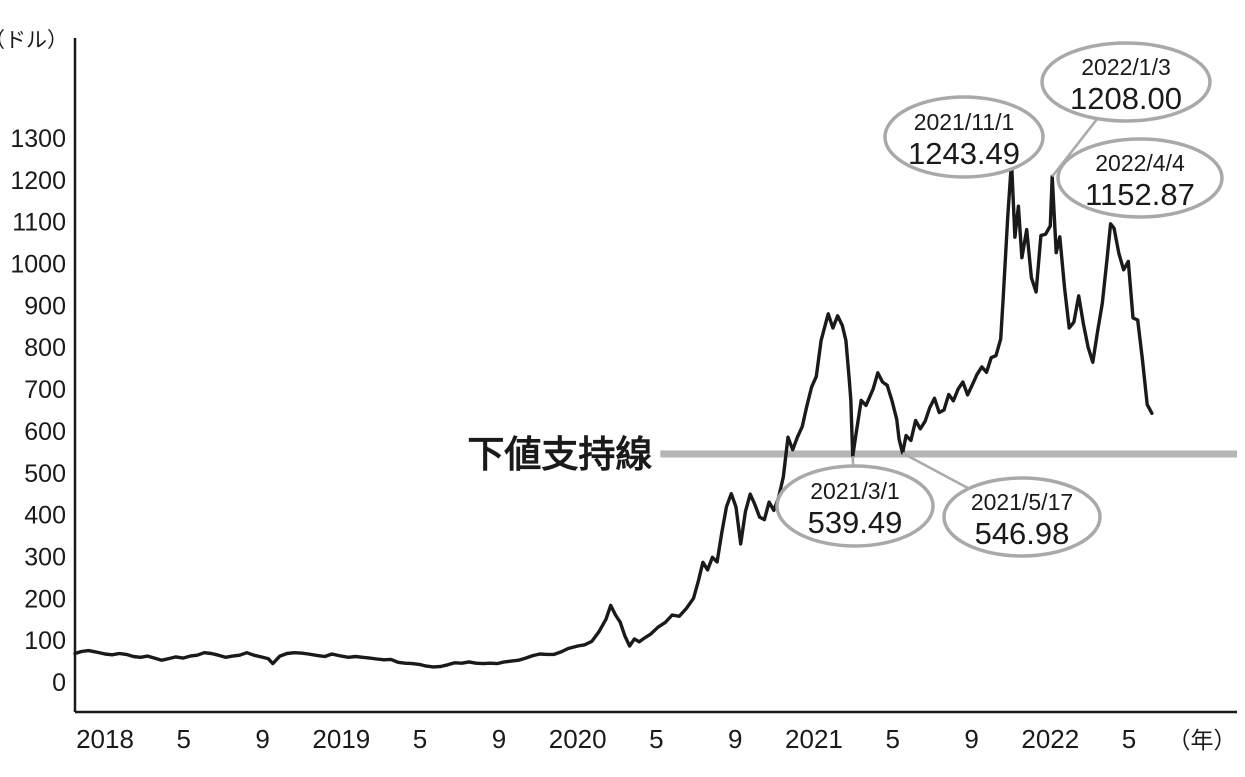 The image size is (1245, 777). Describe the element at coordinates (45, 348) in the screenshot. I see `y-tick-label: 800` at that location.